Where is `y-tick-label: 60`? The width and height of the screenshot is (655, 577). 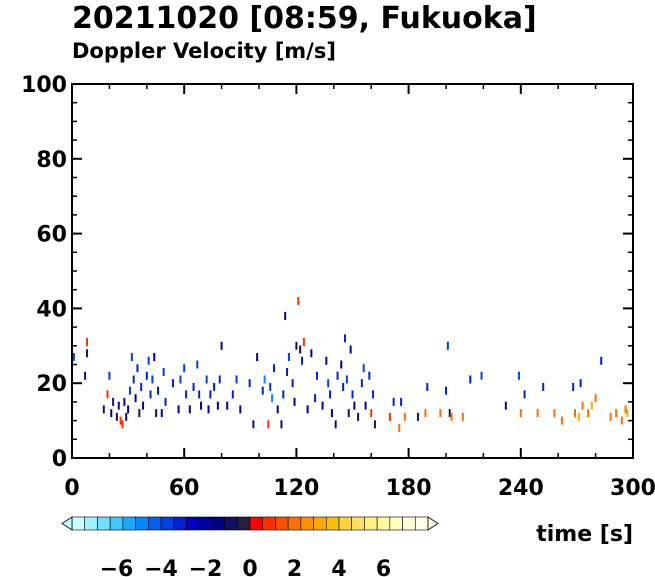 y-tick-label: 60 is located at coordinates (51, 235).